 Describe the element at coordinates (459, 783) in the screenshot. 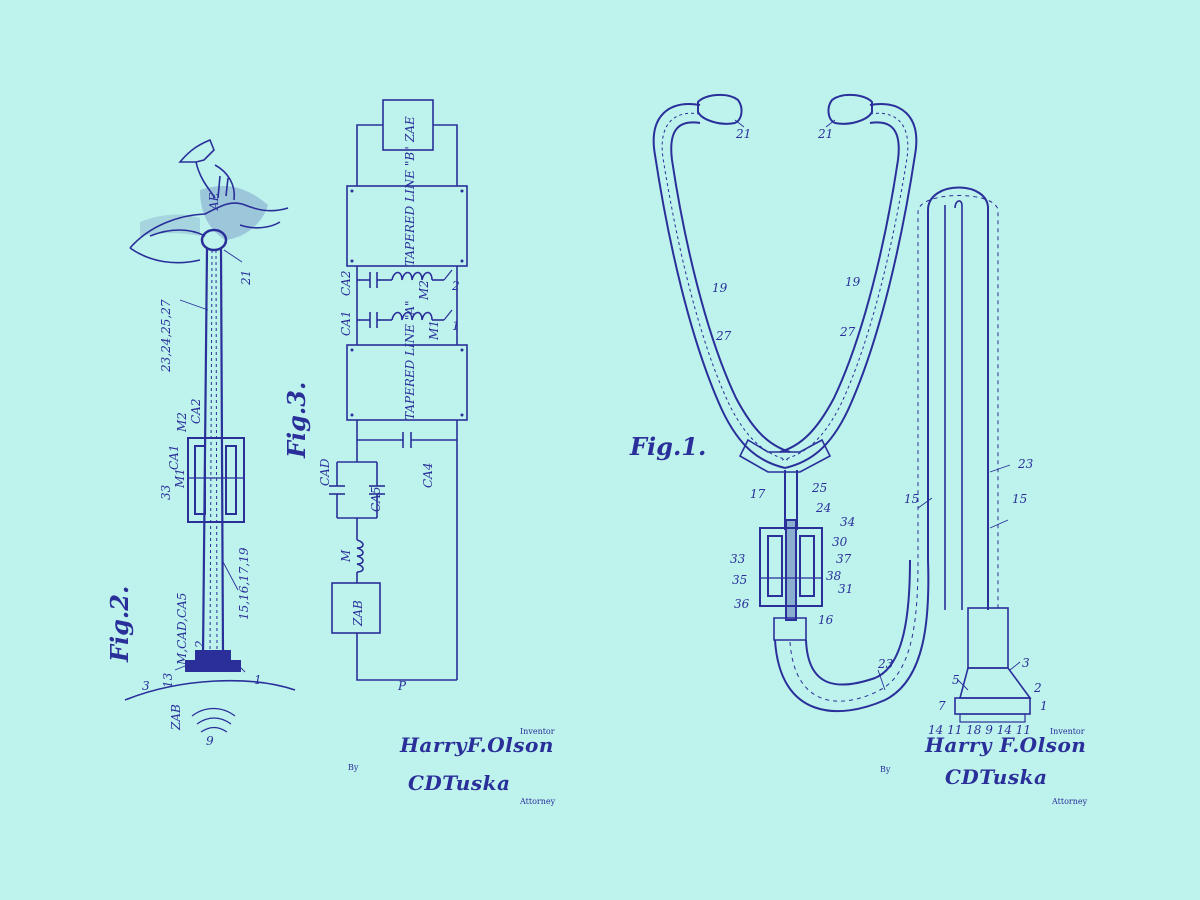

I see `attorney-signature-left: CDTuska` at that location.